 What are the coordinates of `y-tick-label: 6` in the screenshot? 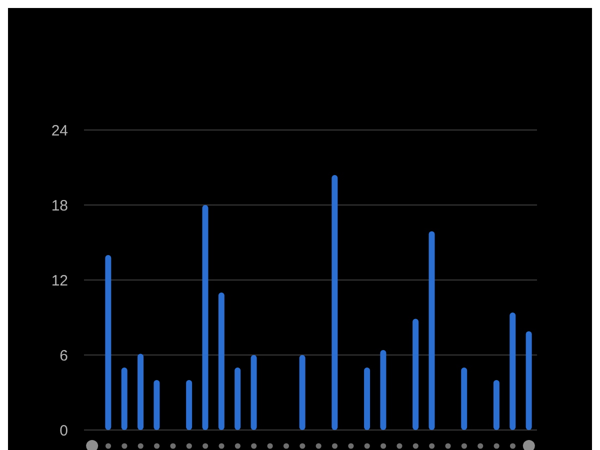 It's located at (64, 355).